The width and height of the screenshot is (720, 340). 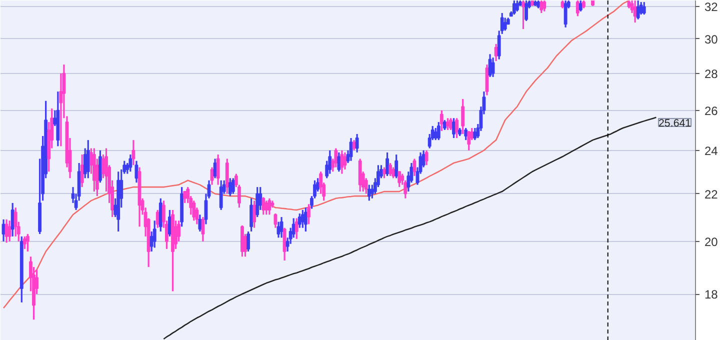 I want to click on y-tick-label: 28, so click(x=711, y=73).